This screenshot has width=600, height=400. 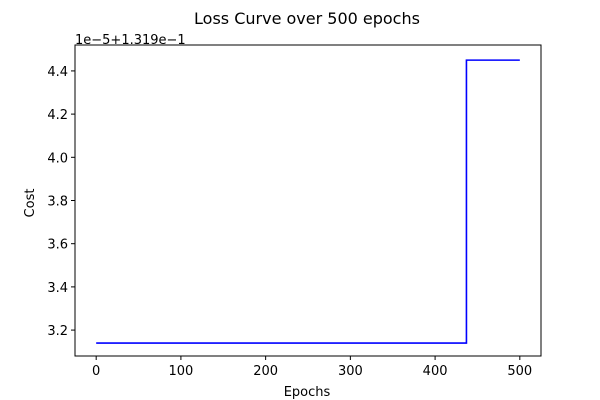 What do you see at coordinates (519, 371) in the screenshot?
I see `x-tick-label: 500` at bounding box center [519, 371].